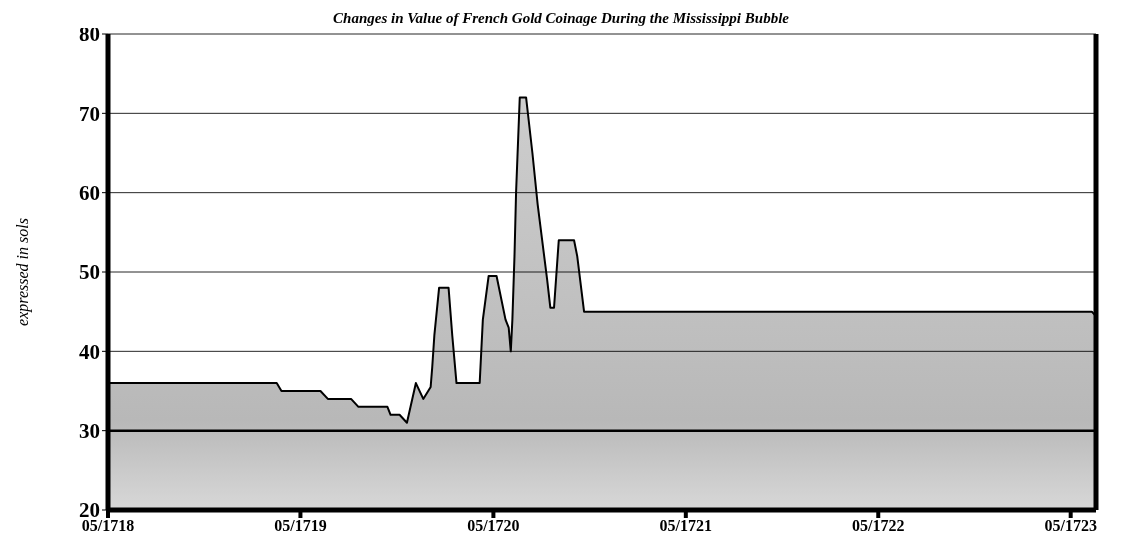 The height and width of the screenshot is (550, 1122). What do you see at coordinates (561, 18) in the screenshot?
I see `chart-title: Changes in Value of French Gold Coinage During the Mississippi Bubble` at bounding box center [561, 18].